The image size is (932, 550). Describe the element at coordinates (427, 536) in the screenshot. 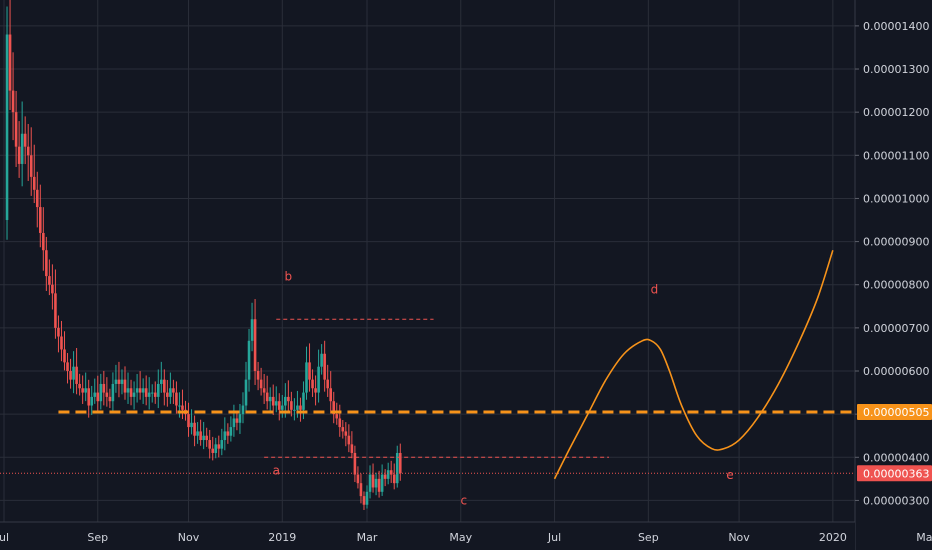

I see `x-axis-panel` at that location.